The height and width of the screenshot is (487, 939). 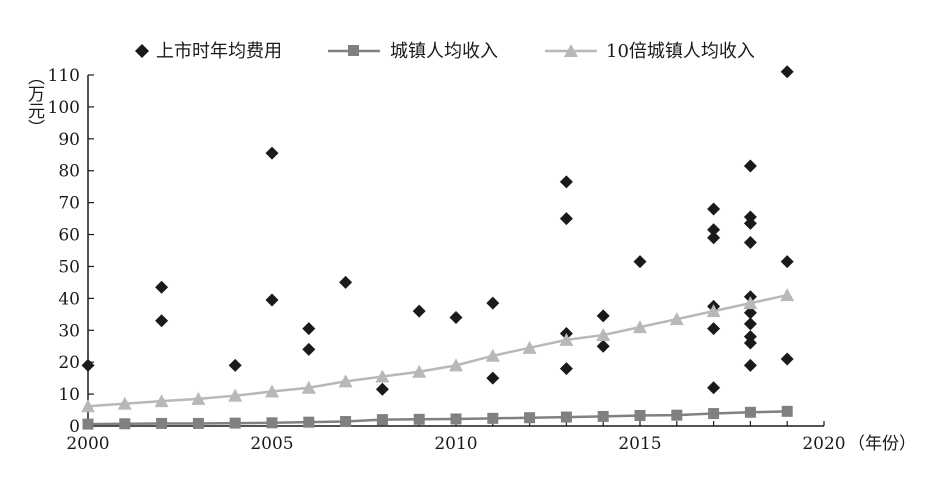 I want to click on legend-label-2: 10倍城镇人均收入, so click(x=680, y=51).